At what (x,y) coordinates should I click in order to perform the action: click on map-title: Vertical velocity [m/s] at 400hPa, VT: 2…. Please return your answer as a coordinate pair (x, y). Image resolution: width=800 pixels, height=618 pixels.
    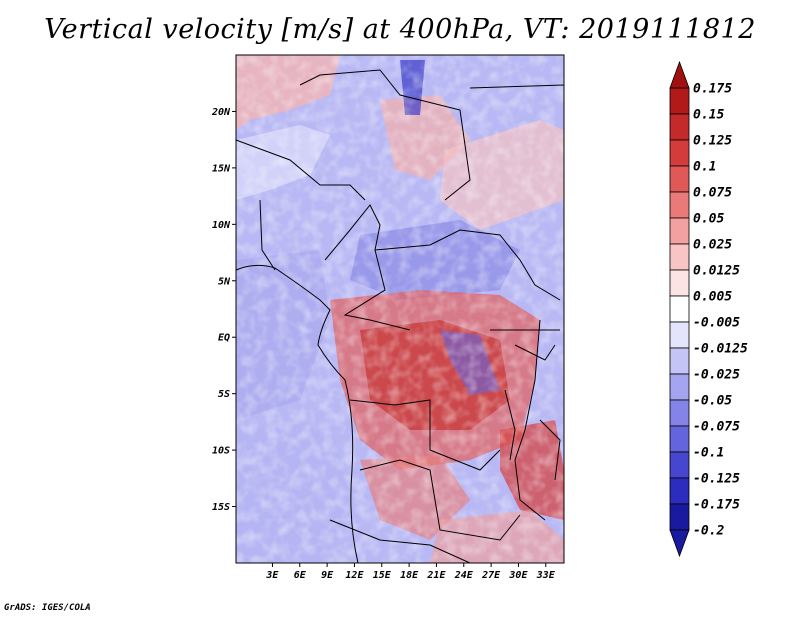
    Looking at the image, I should click on (400, 29).